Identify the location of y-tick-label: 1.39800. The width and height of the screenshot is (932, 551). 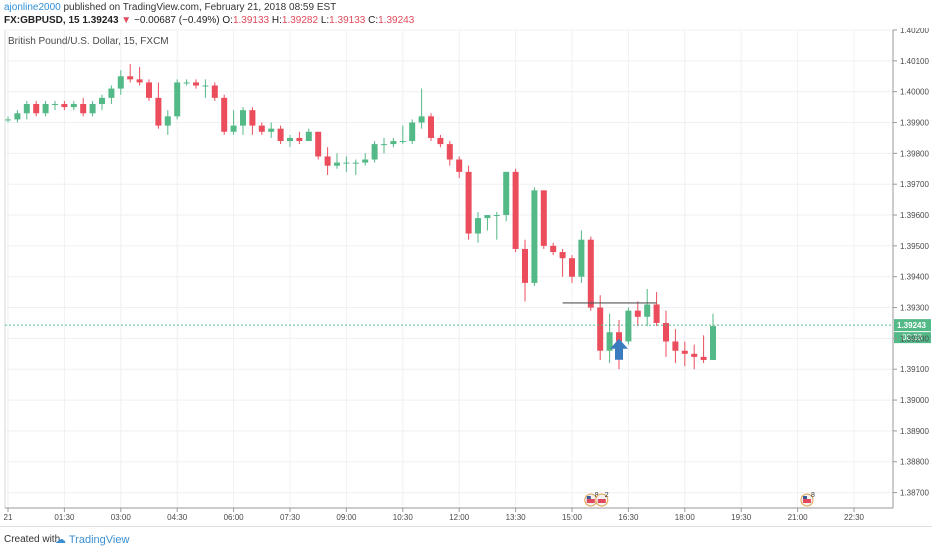
(914, 153).